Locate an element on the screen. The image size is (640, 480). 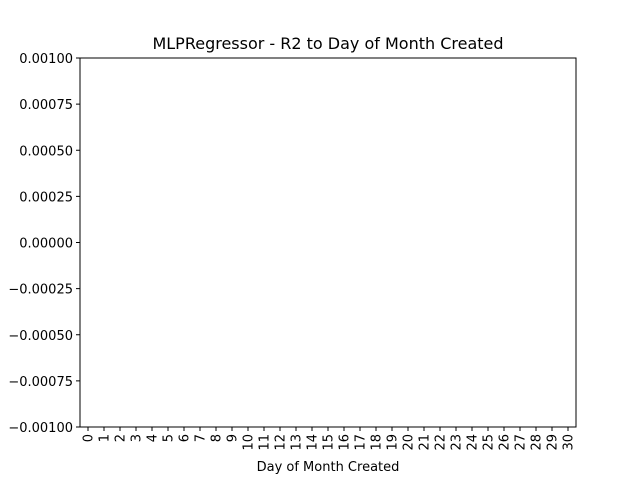
y-tick-label: −0.00100 is located at coordinates (40, 428).